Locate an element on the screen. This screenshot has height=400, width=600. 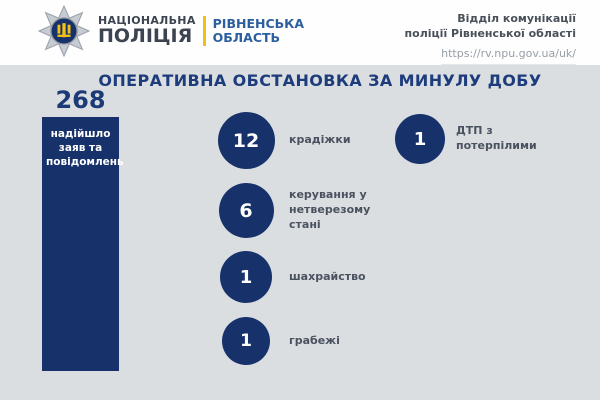
stat-value-circle: 12 is located at coordinates (246, 140).